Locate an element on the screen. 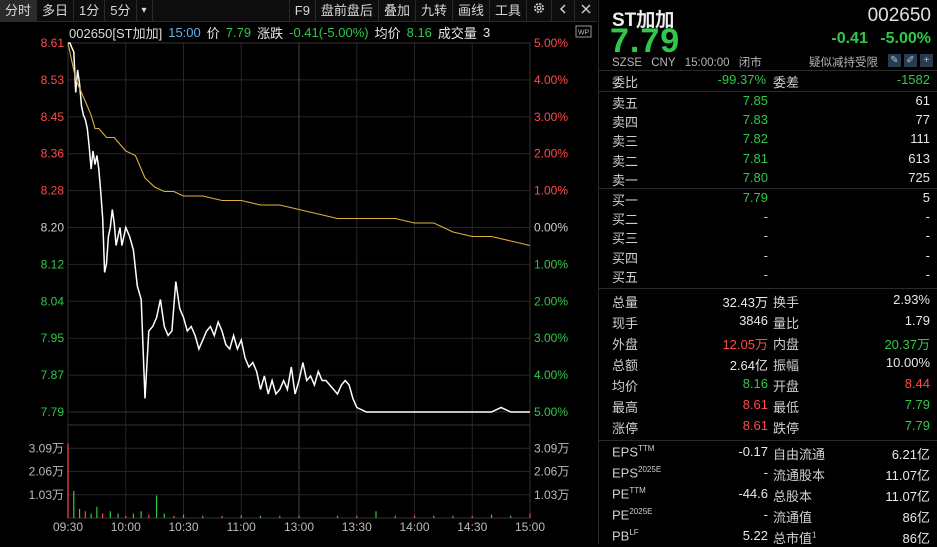  fundamental-row: - 86亿 PE2025E 流通值 is located at coordinates (768, 516).